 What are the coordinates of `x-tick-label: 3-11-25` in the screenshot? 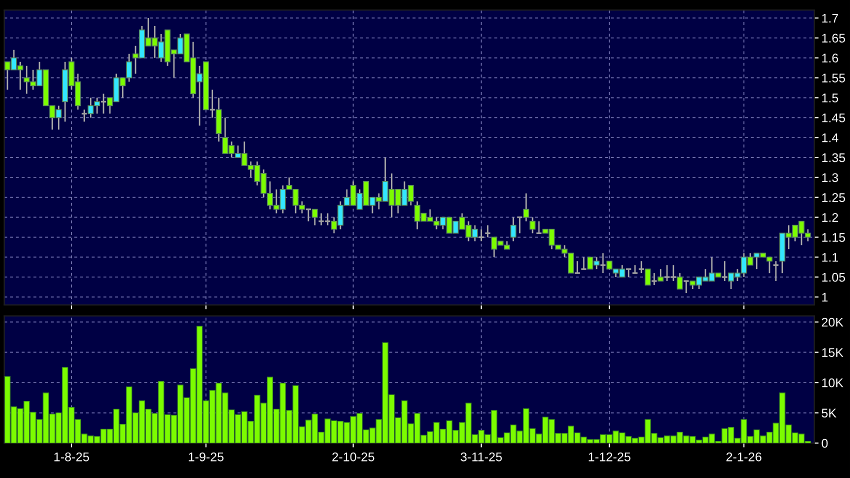 It's located at (481, 457).